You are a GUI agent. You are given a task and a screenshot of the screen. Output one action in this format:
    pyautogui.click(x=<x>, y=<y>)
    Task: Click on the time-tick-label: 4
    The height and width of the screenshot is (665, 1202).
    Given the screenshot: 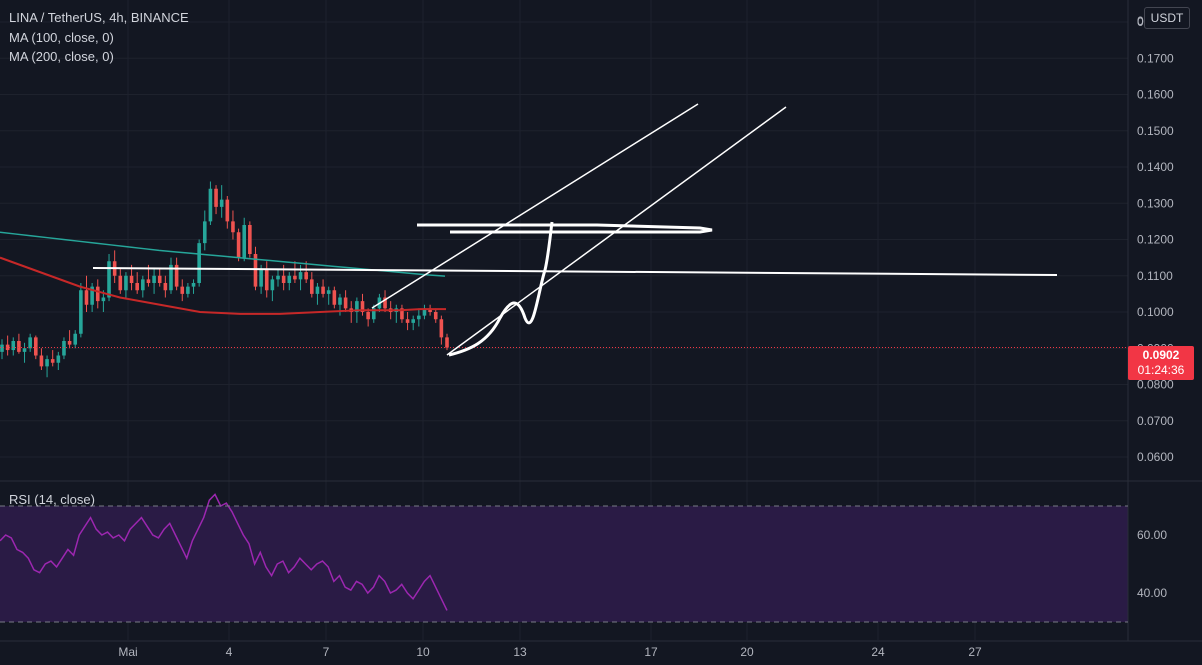 What is the action you would take?
    pyautogui.click(x=229, y=652)
    